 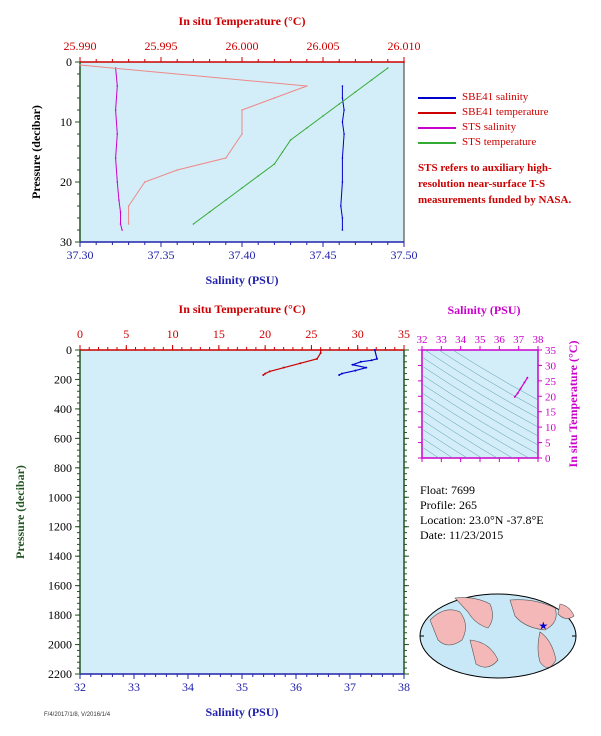 What do you see at coordinates (63, 438) in the screenshot?
I see `pressure-tick-label: 600` at bounding box center [63, 438].